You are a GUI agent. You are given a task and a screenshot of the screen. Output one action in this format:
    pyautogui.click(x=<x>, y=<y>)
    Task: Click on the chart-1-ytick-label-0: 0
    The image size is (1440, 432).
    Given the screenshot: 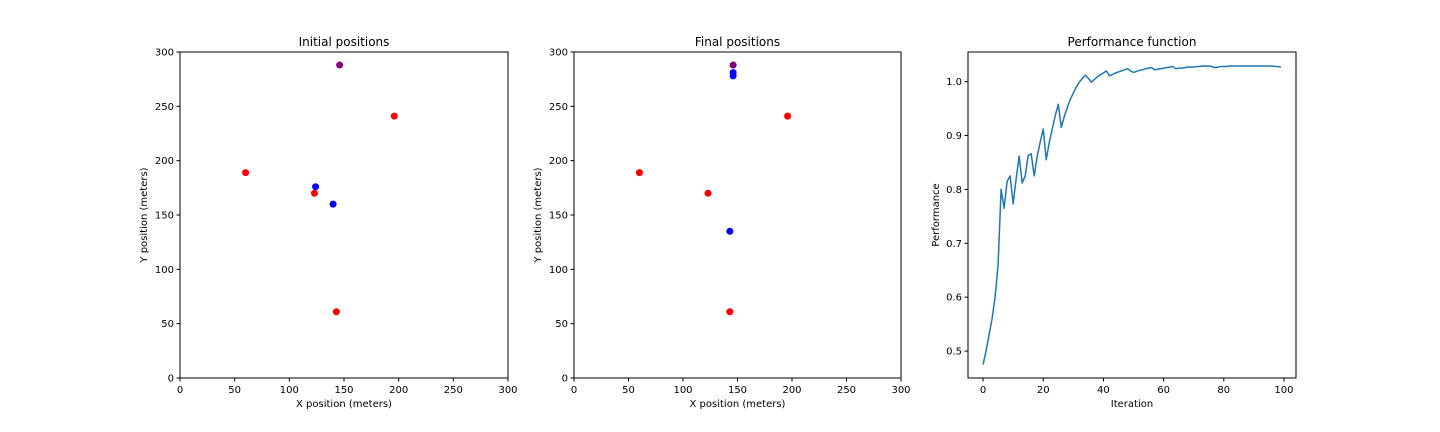 What is the action you would take?
    pyautogui.click(x=565, y=379)
    